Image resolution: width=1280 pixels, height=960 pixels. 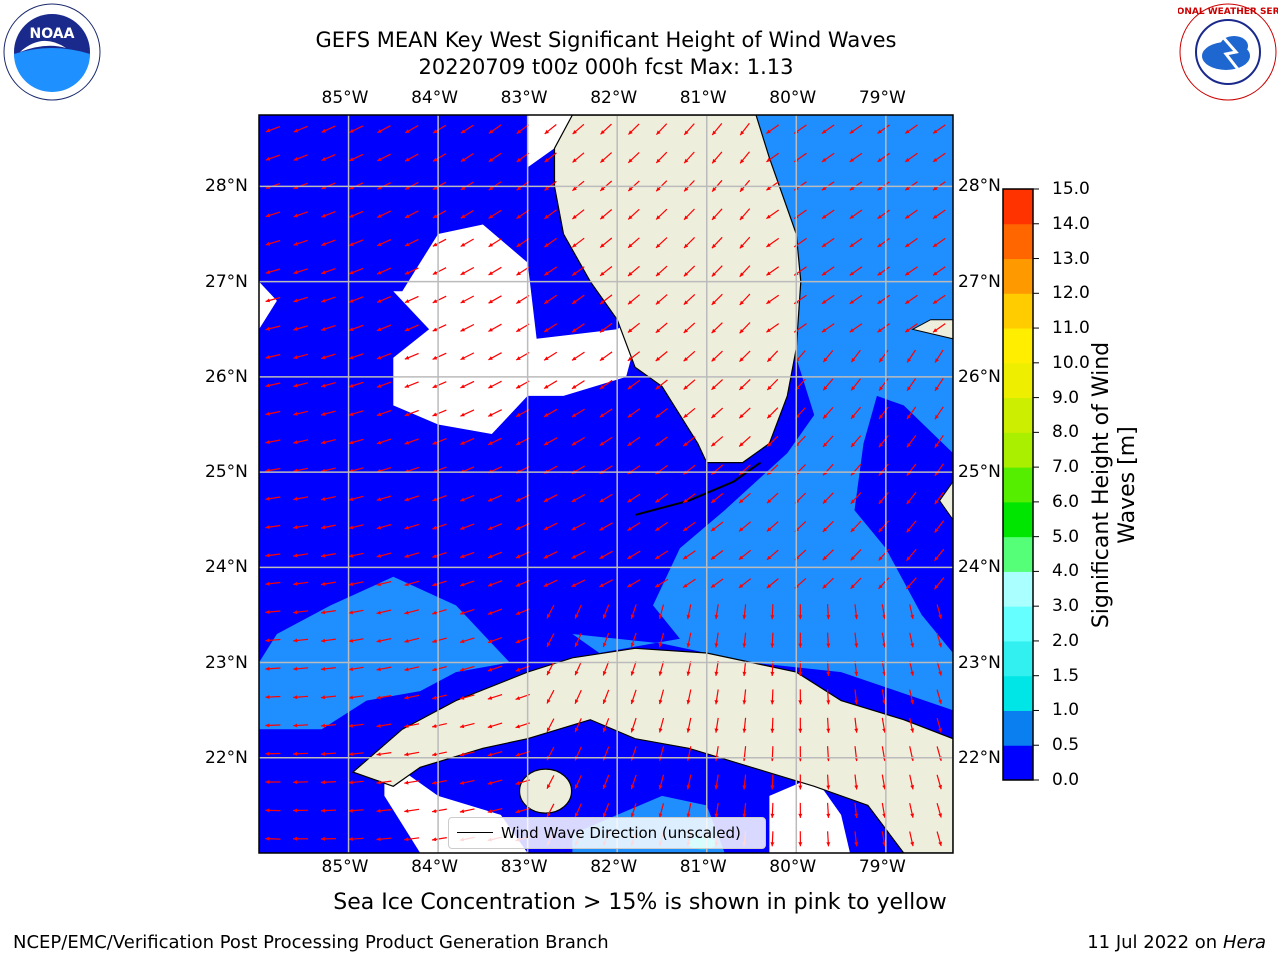 I want to click on lon-tick-label: 85°W, so click(x=345, y=867).